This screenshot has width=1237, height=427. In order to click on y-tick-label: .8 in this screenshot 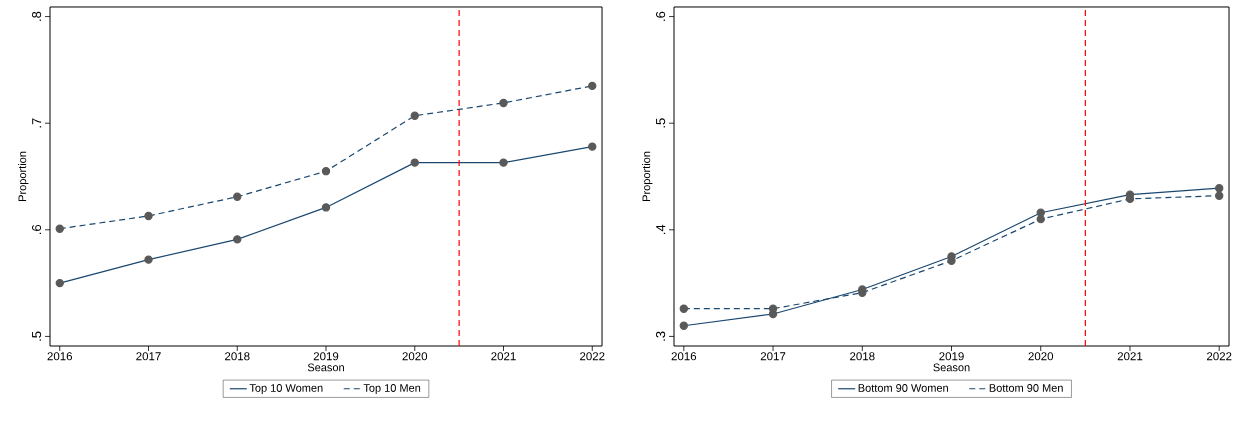, I will do `click(36, 16)`.